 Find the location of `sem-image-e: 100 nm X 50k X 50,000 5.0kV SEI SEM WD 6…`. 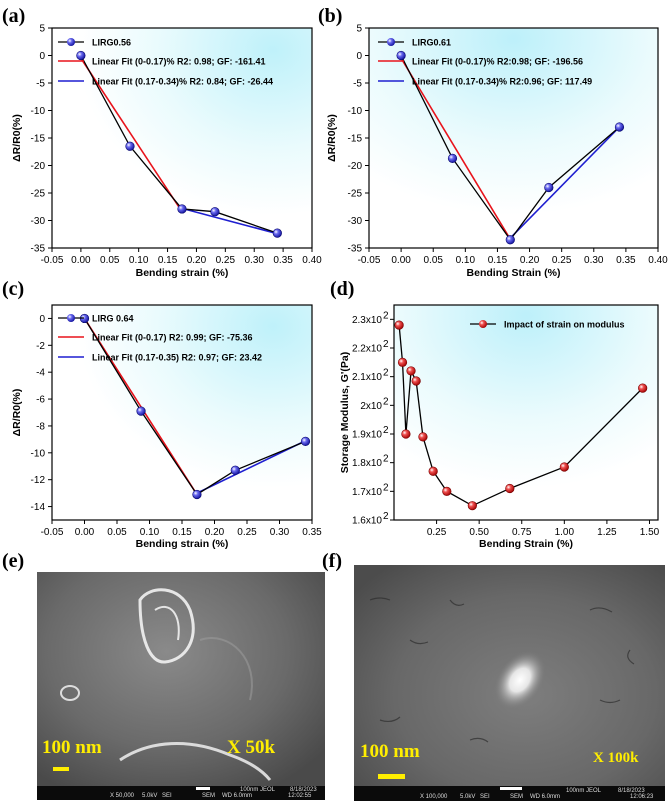

sem-image-e: 100 nm X 50k X 50,000 5.0kV SEI SEM WD 6… is located at coordinates (181, 686).